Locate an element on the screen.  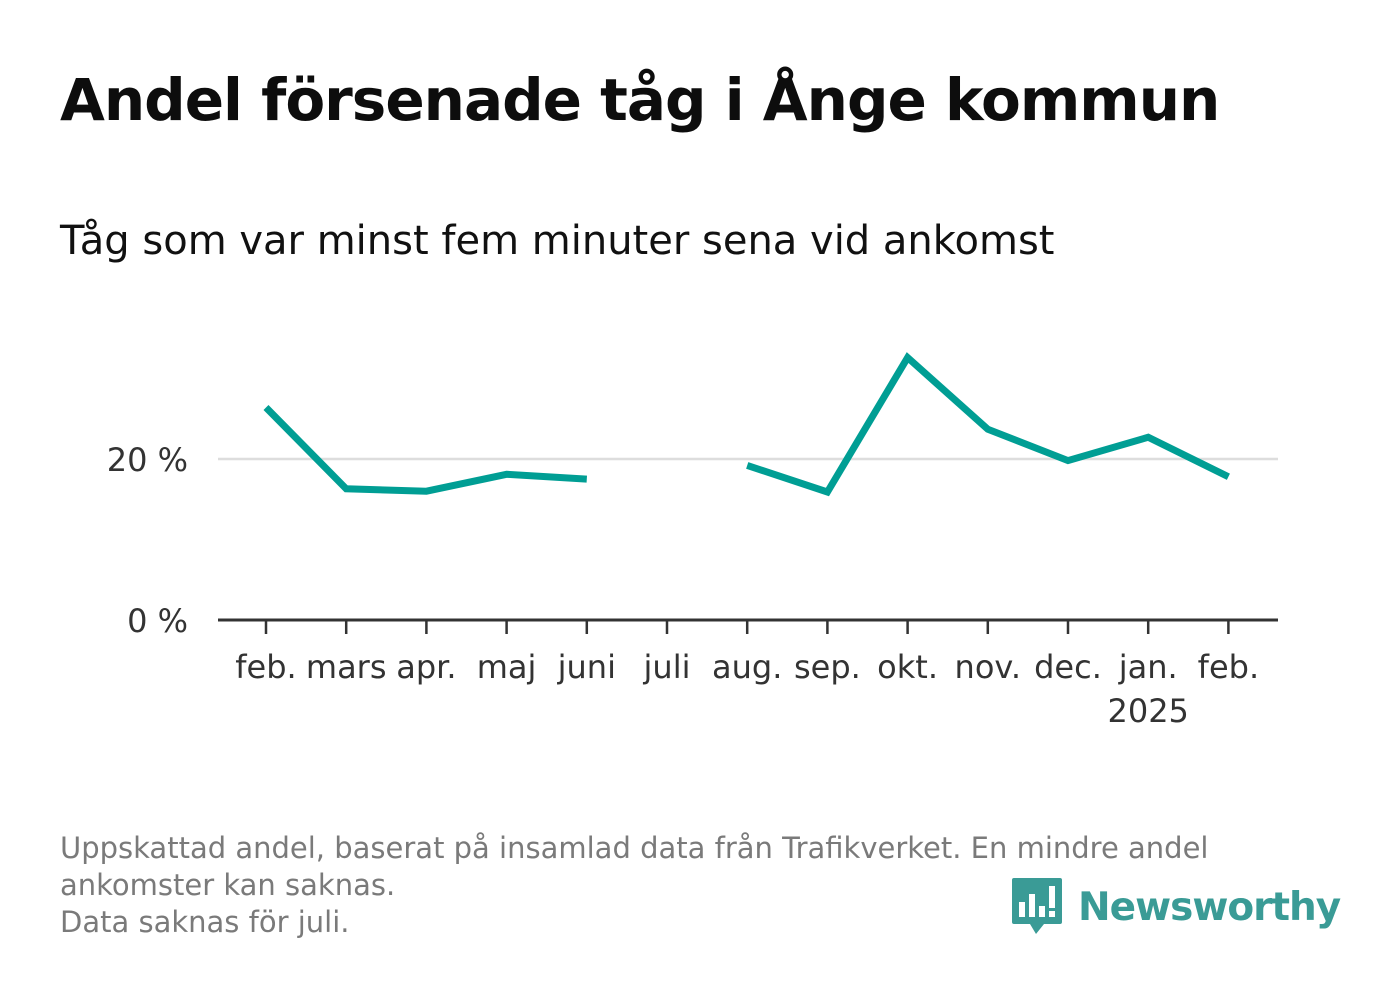
x-tick-label: aug. is located at coordinates (747, 667).